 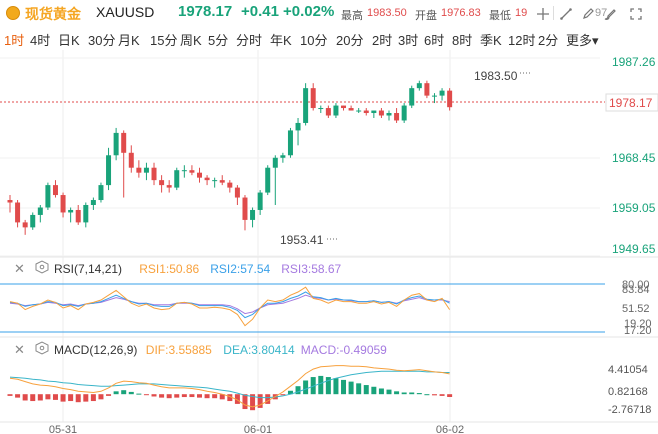 What do you see at coordinates (249, 40) in the screenshot?
I see `tab-分时: 分时` at bounding box center [249, 40].